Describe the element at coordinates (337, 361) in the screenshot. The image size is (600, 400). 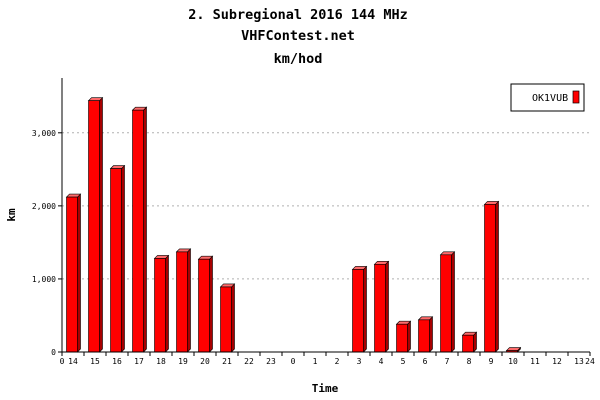
I see `x-tick-label: 2` at that location.